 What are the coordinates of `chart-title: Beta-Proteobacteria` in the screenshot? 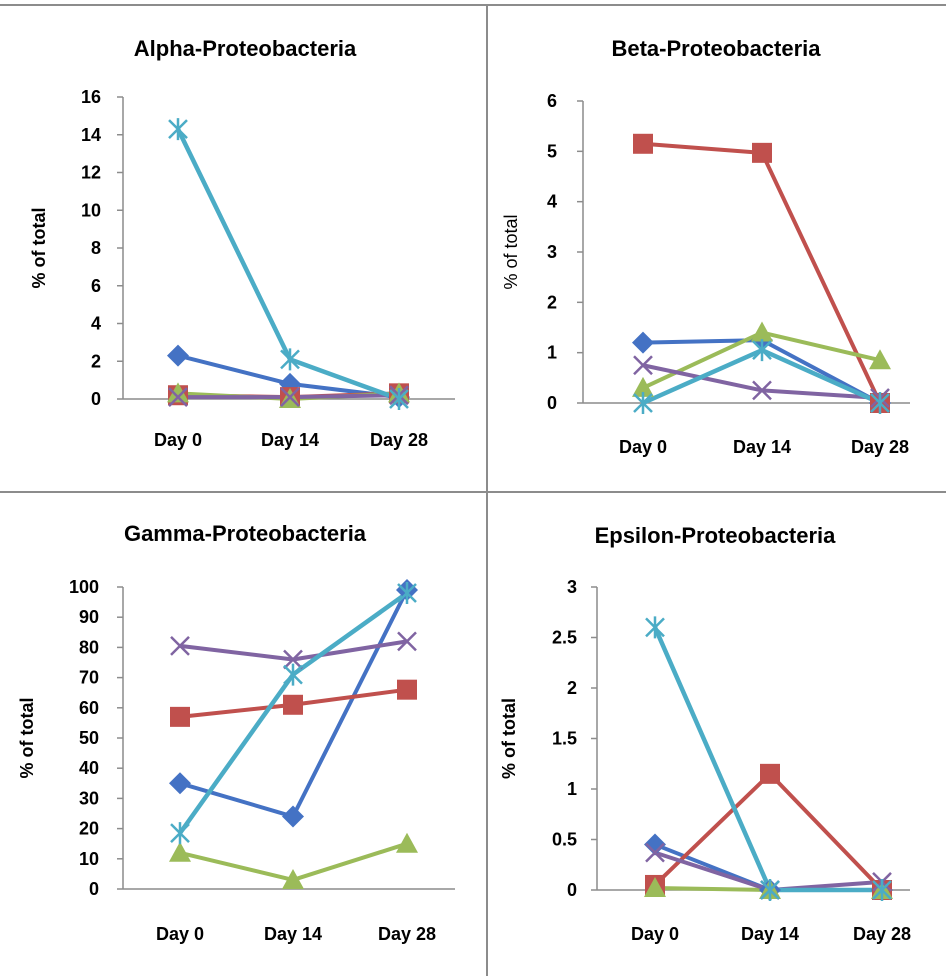 It's located at (716, 48).